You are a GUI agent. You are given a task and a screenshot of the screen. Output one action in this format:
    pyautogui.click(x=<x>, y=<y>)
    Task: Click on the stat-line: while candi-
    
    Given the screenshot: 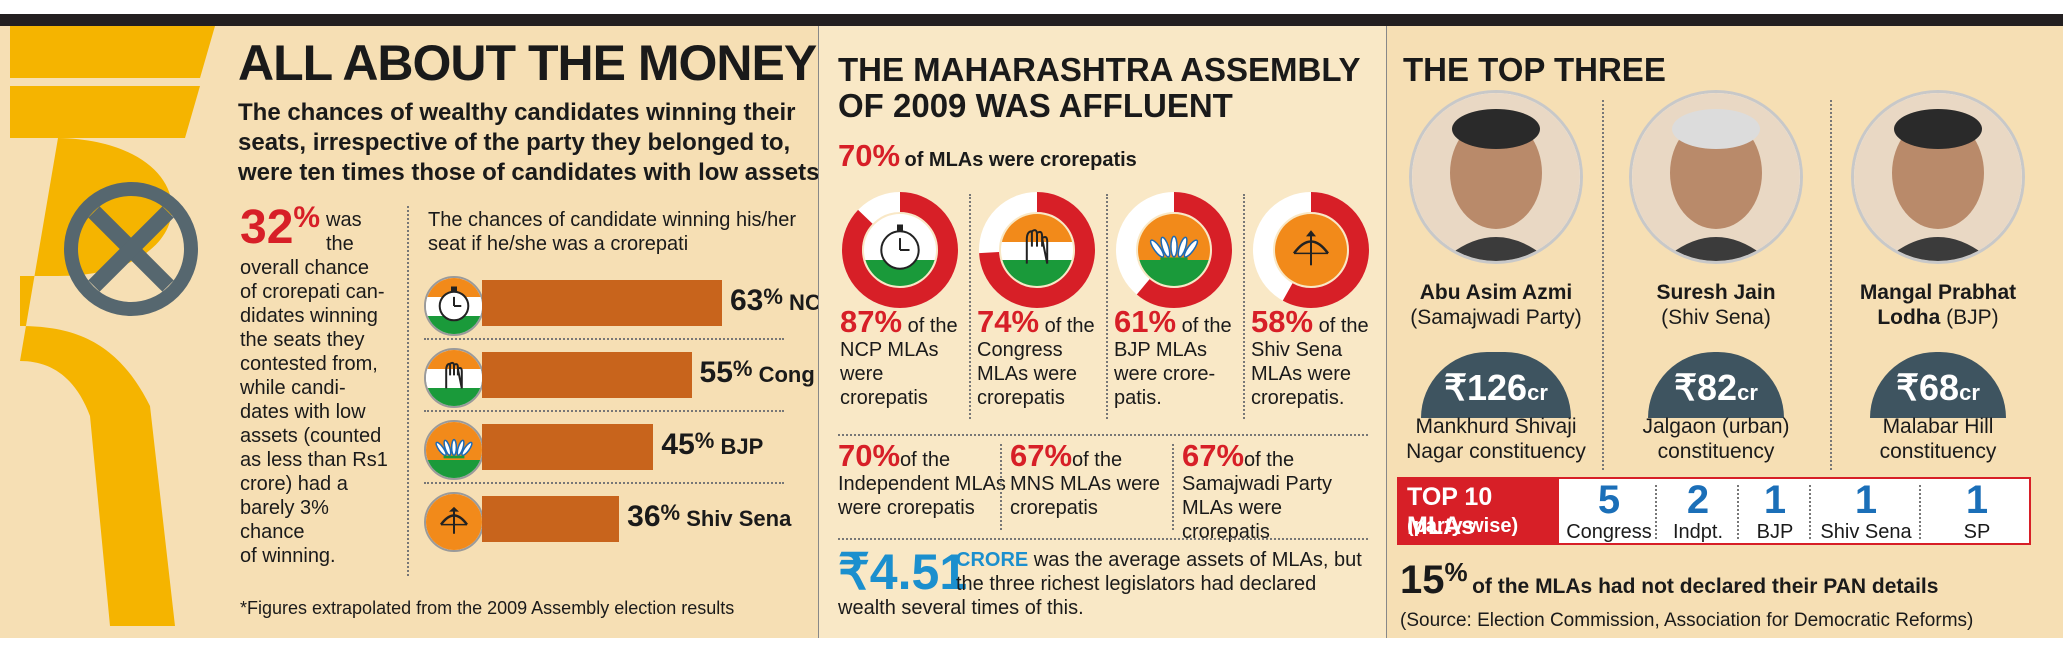 What is the action you would take?
    pyautogui.click(x=293, y=388)
    